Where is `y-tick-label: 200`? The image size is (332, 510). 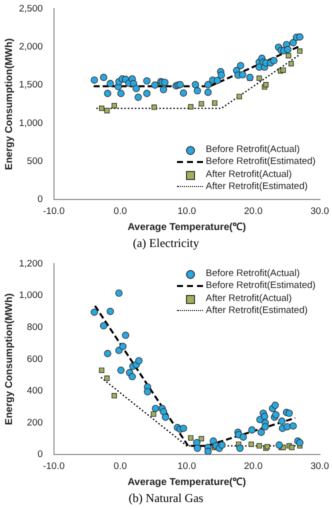
y-tick-label: 200 is located at coordinates (34, 422).